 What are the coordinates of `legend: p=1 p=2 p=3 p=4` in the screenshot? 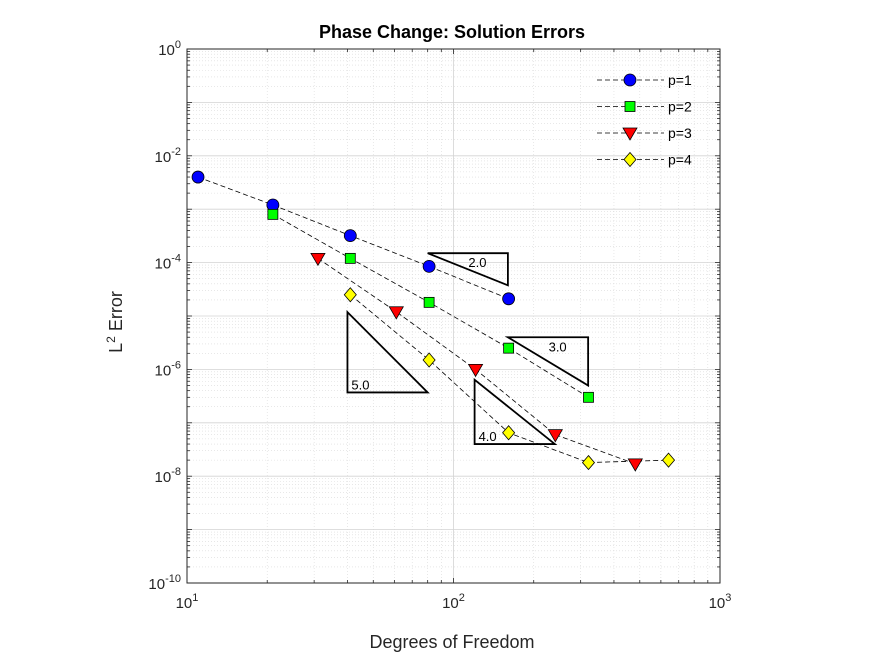 It's located at (644, 120).